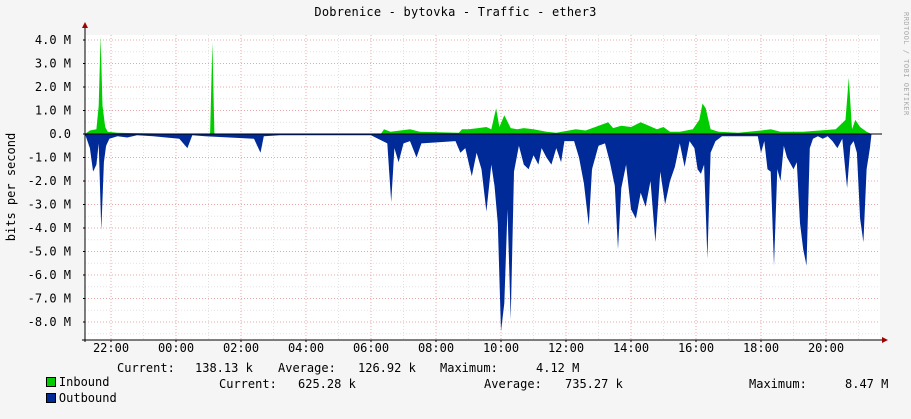  Describe the element at coordinates (248, 384) in the screenshot. I see `legend-outbound-current-label: Current:` at that location.